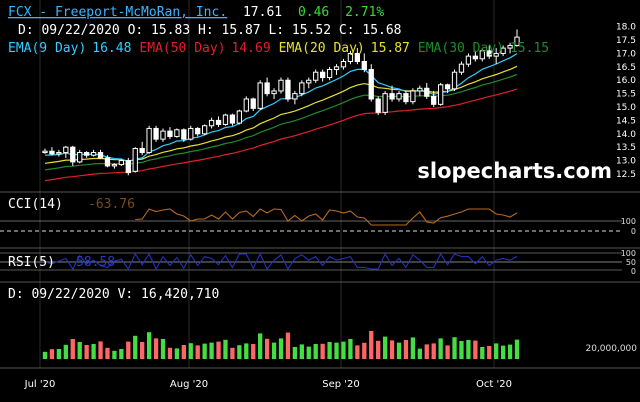 The image size is (640, 402). Describe the element at coordinates (626, 108) in the screenshot. I see `price-tick-label: 15.0` at that location.